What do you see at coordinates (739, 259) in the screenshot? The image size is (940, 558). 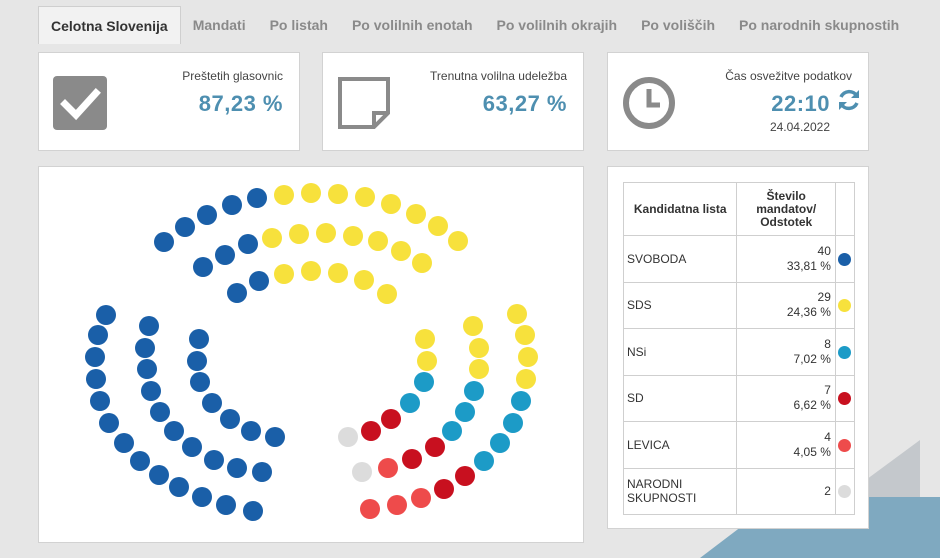 I see `table-row: SVOBODA 40 33,81 %` at bounding box center [739, 259].